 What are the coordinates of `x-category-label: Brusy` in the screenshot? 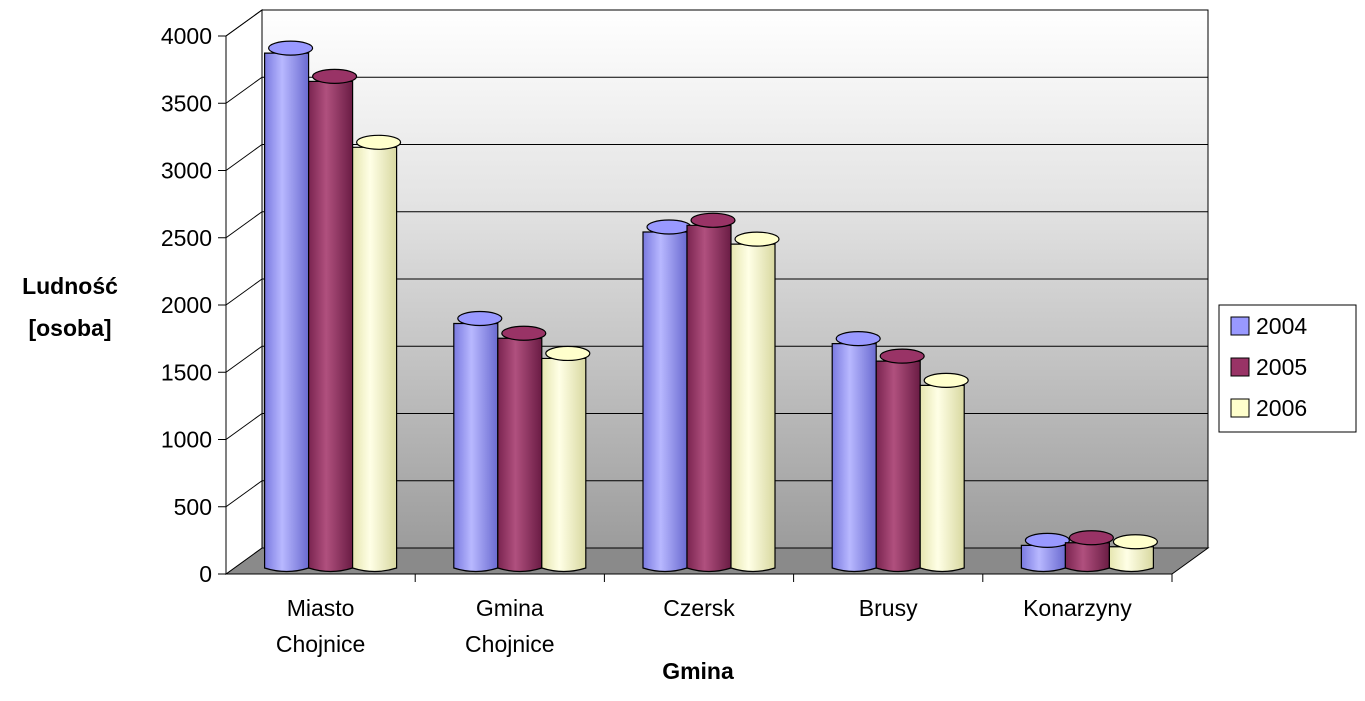 It's located at (888, 608).